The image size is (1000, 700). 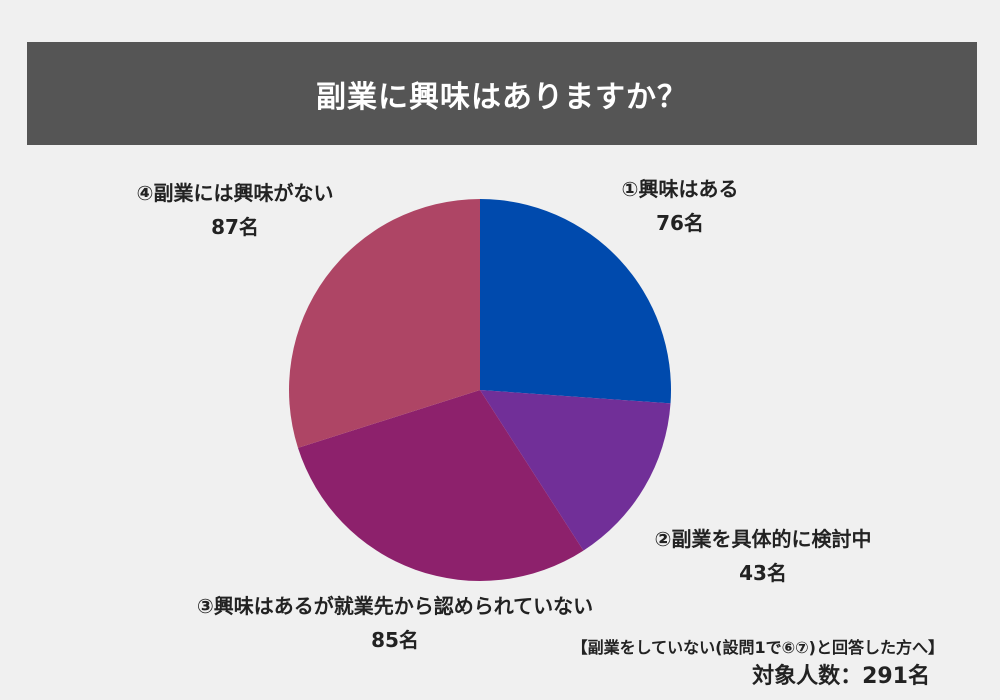 What do you see at coordinates (763, 556) in the screenshot?
I see `slice-label-2: ②副業を具体的に検討中 43名` at bounding box center [763, 556].